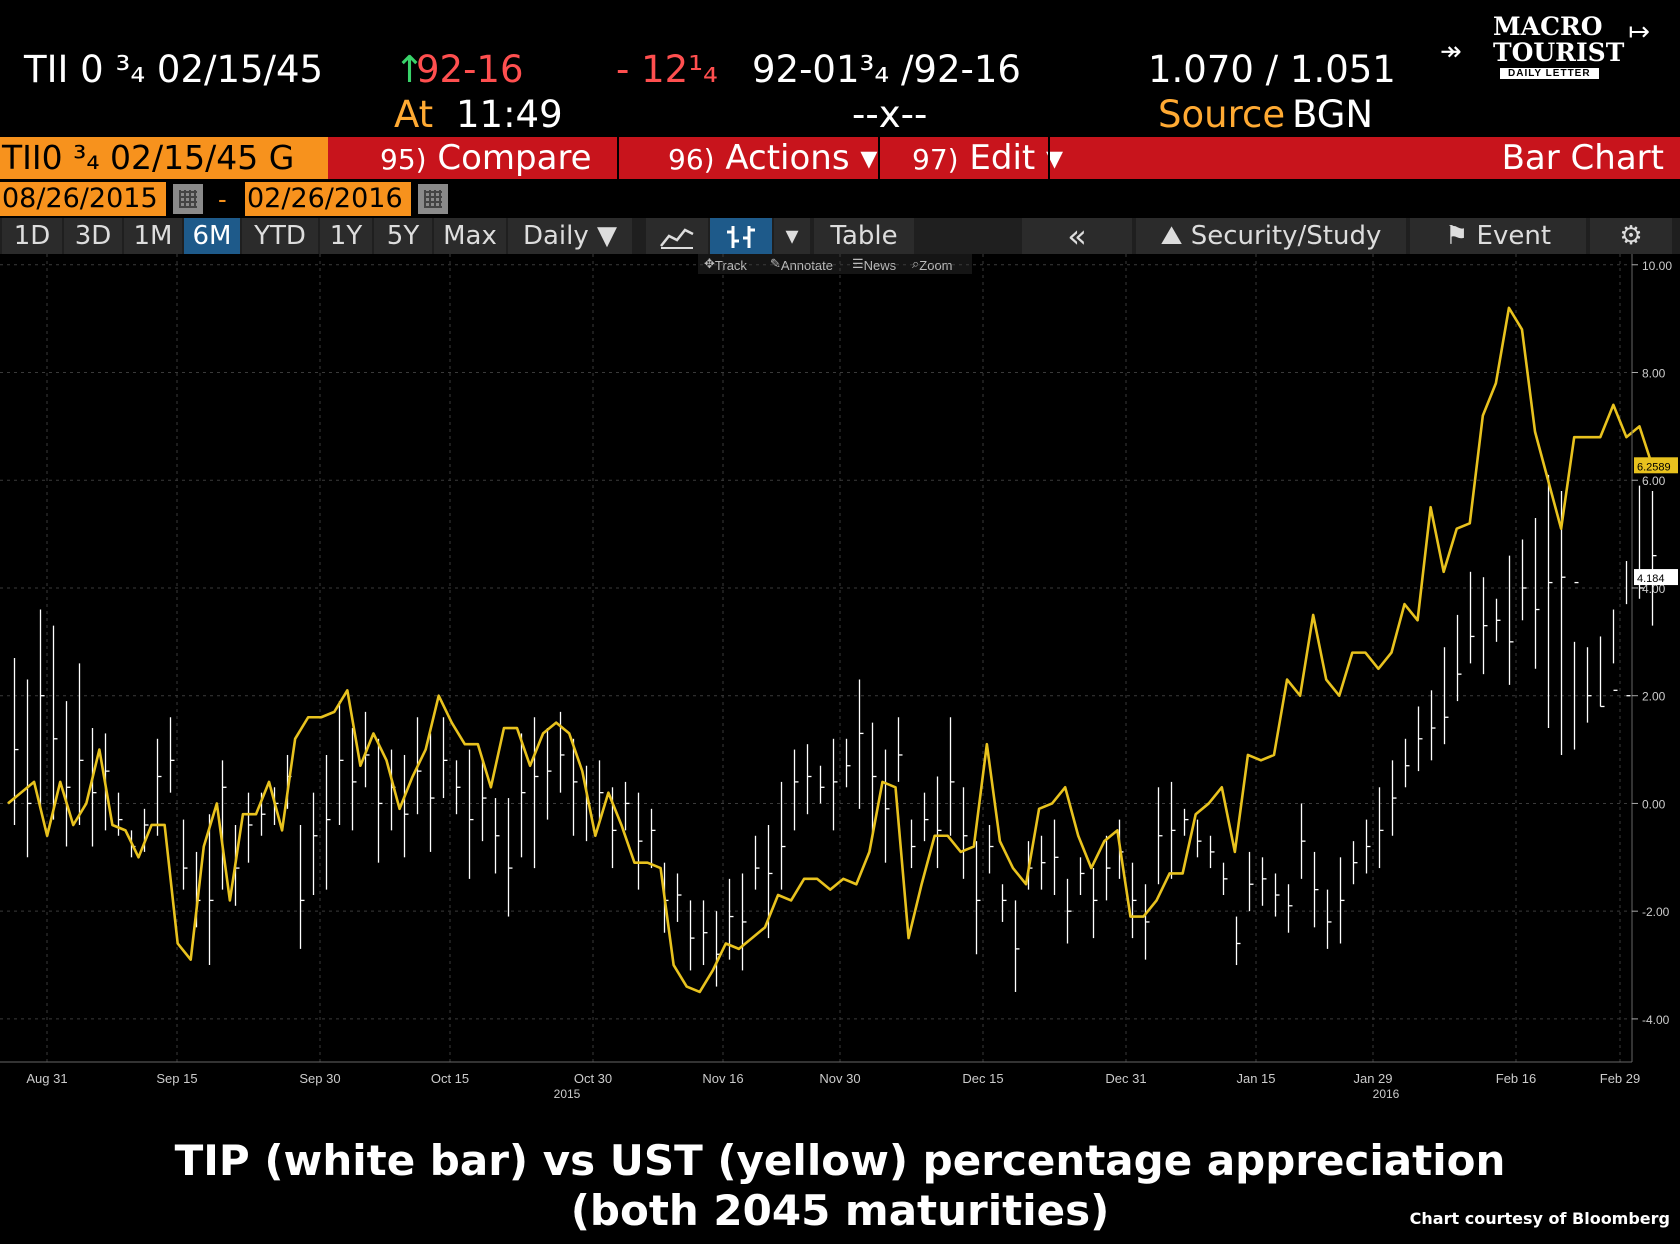 This screenshot has height=1244, width=1680. Describe the element at coordinates (741, 236) in the screenshot. I see `bar-chart-icon` at that location.